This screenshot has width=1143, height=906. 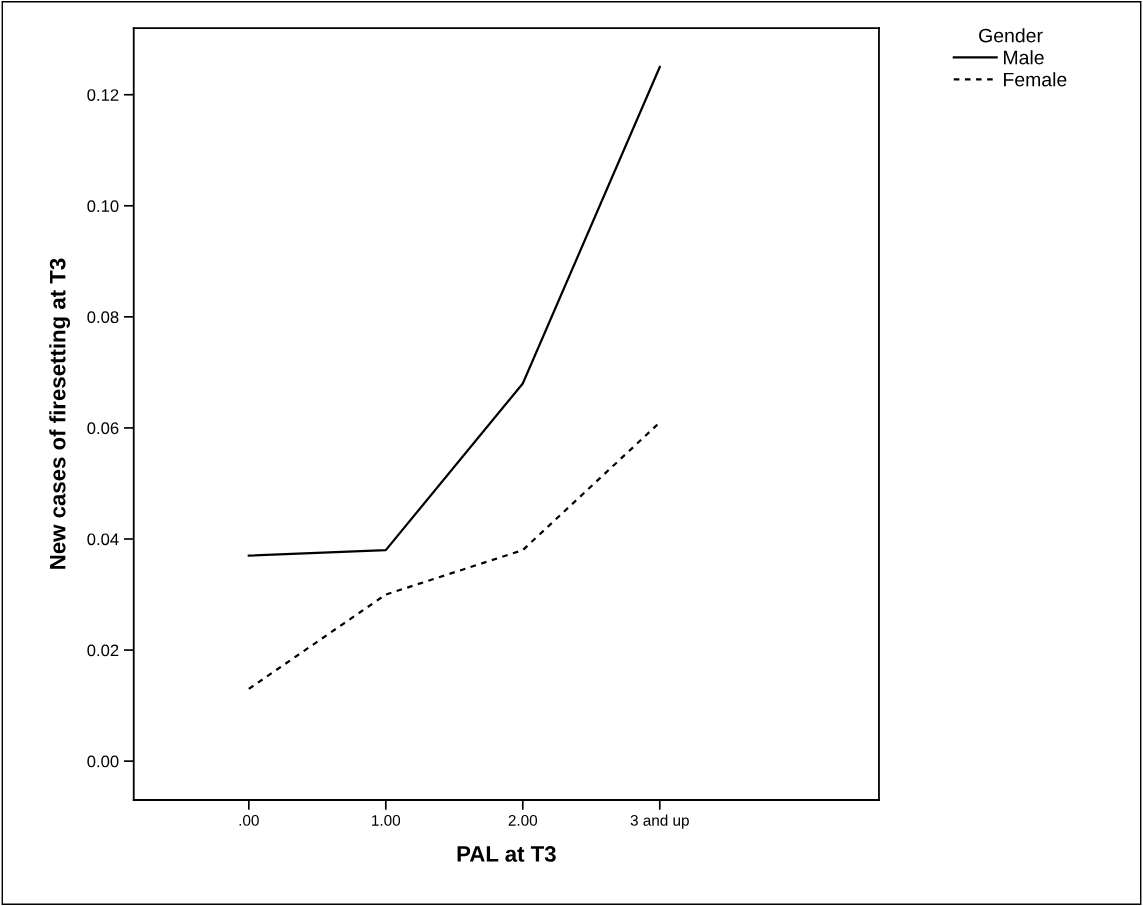 What do you see at coordinates (103, 650) in the screenshot?
I see `y-tick-label: 0.02` at bounding box center [103, 650].